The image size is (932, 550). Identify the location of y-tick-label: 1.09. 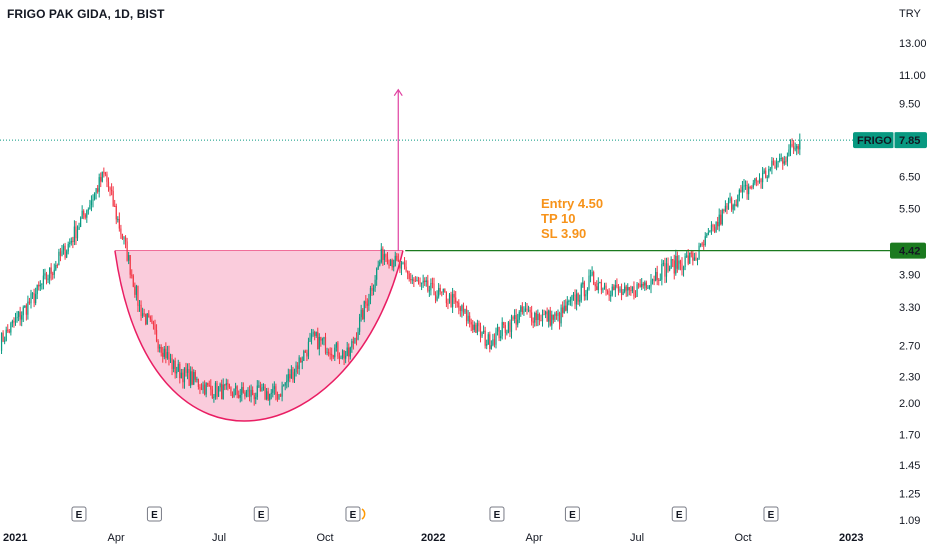
(909, 521).